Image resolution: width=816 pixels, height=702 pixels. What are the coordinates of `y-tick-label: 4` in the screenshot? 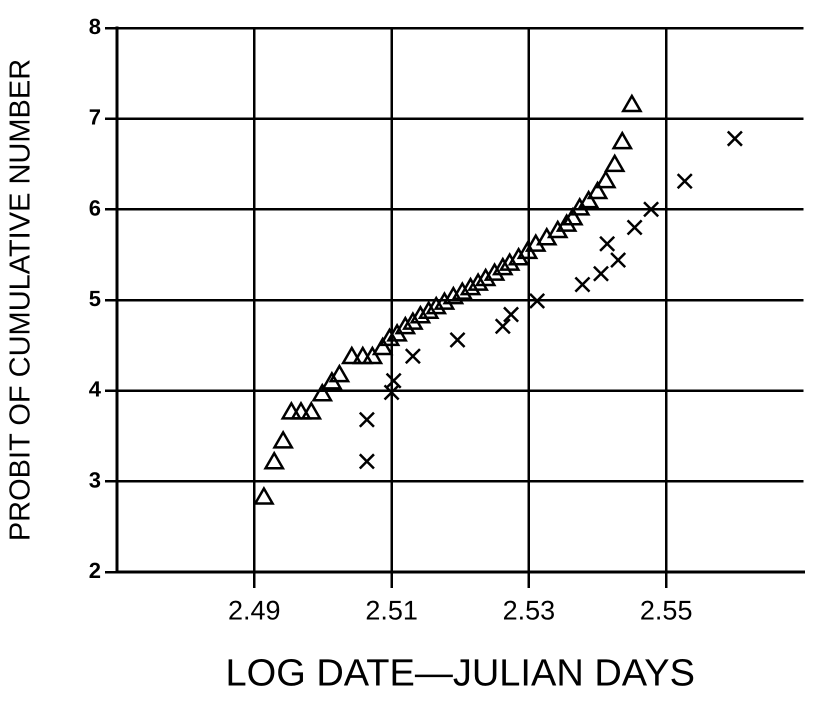 It's located at (95, 389).